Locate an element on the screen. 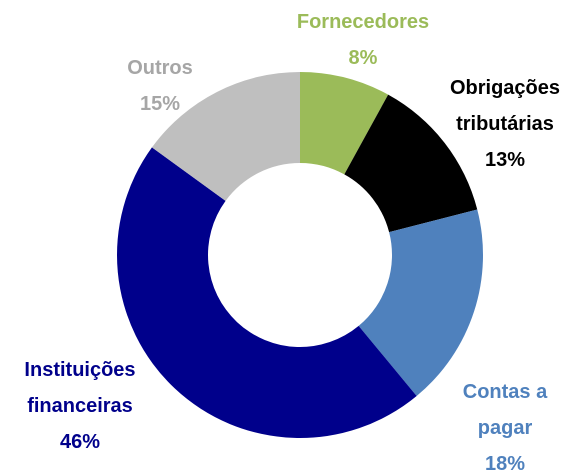  value-label: 13% is located at coordinates (505, 160).